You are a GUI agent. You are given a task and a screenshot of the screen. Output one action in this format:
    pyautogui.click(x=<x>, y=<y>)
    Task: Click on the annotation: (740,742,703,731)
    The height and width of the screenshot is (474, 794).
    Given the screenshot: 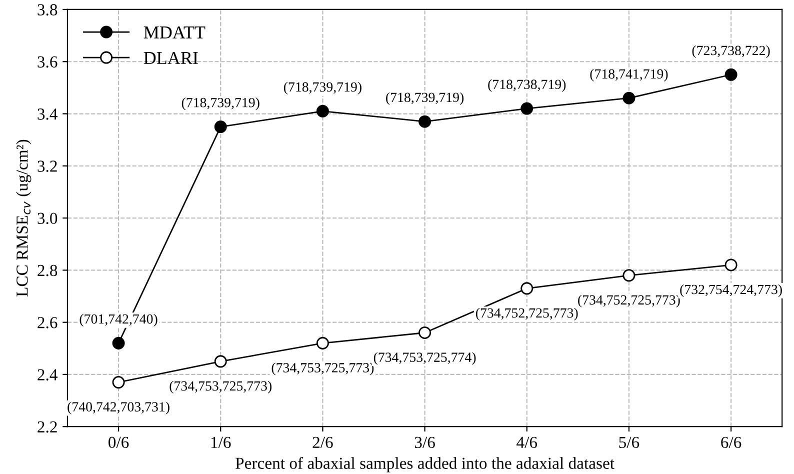 What is the action you would take?
    pyautogui.click(x=119, y=408)
    